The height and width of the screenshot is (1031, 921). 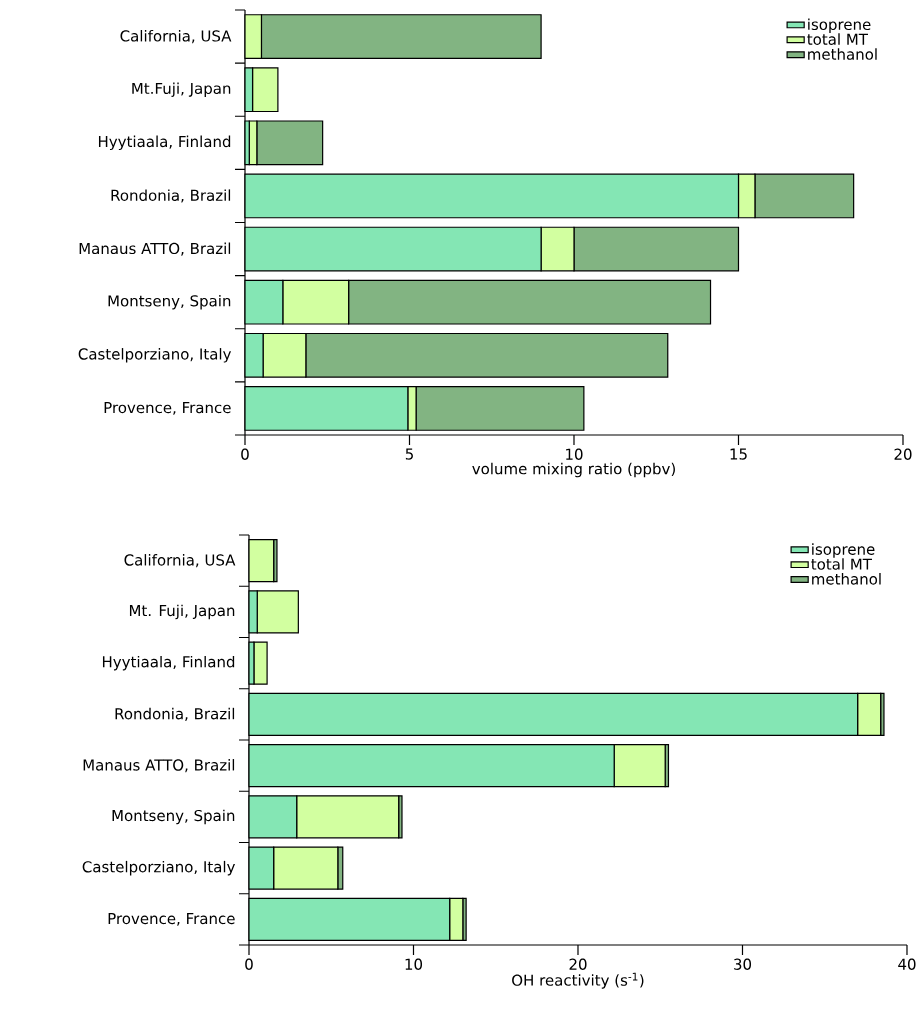 I want to click on x-tick-label: 5, so click(x=409, y=454).